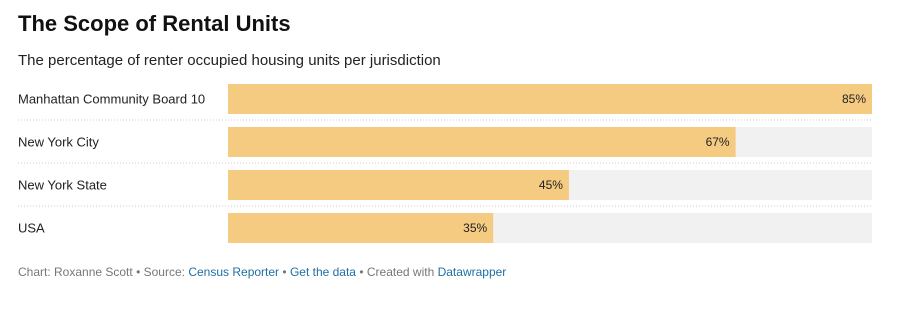 Image resolution: width=900 pixels, height=314 pixels. What do you see at coordinates (75, 272) in the screenshot?
I see `byline: Chart: Roxanne Scott` at bounding box center [75, 272].